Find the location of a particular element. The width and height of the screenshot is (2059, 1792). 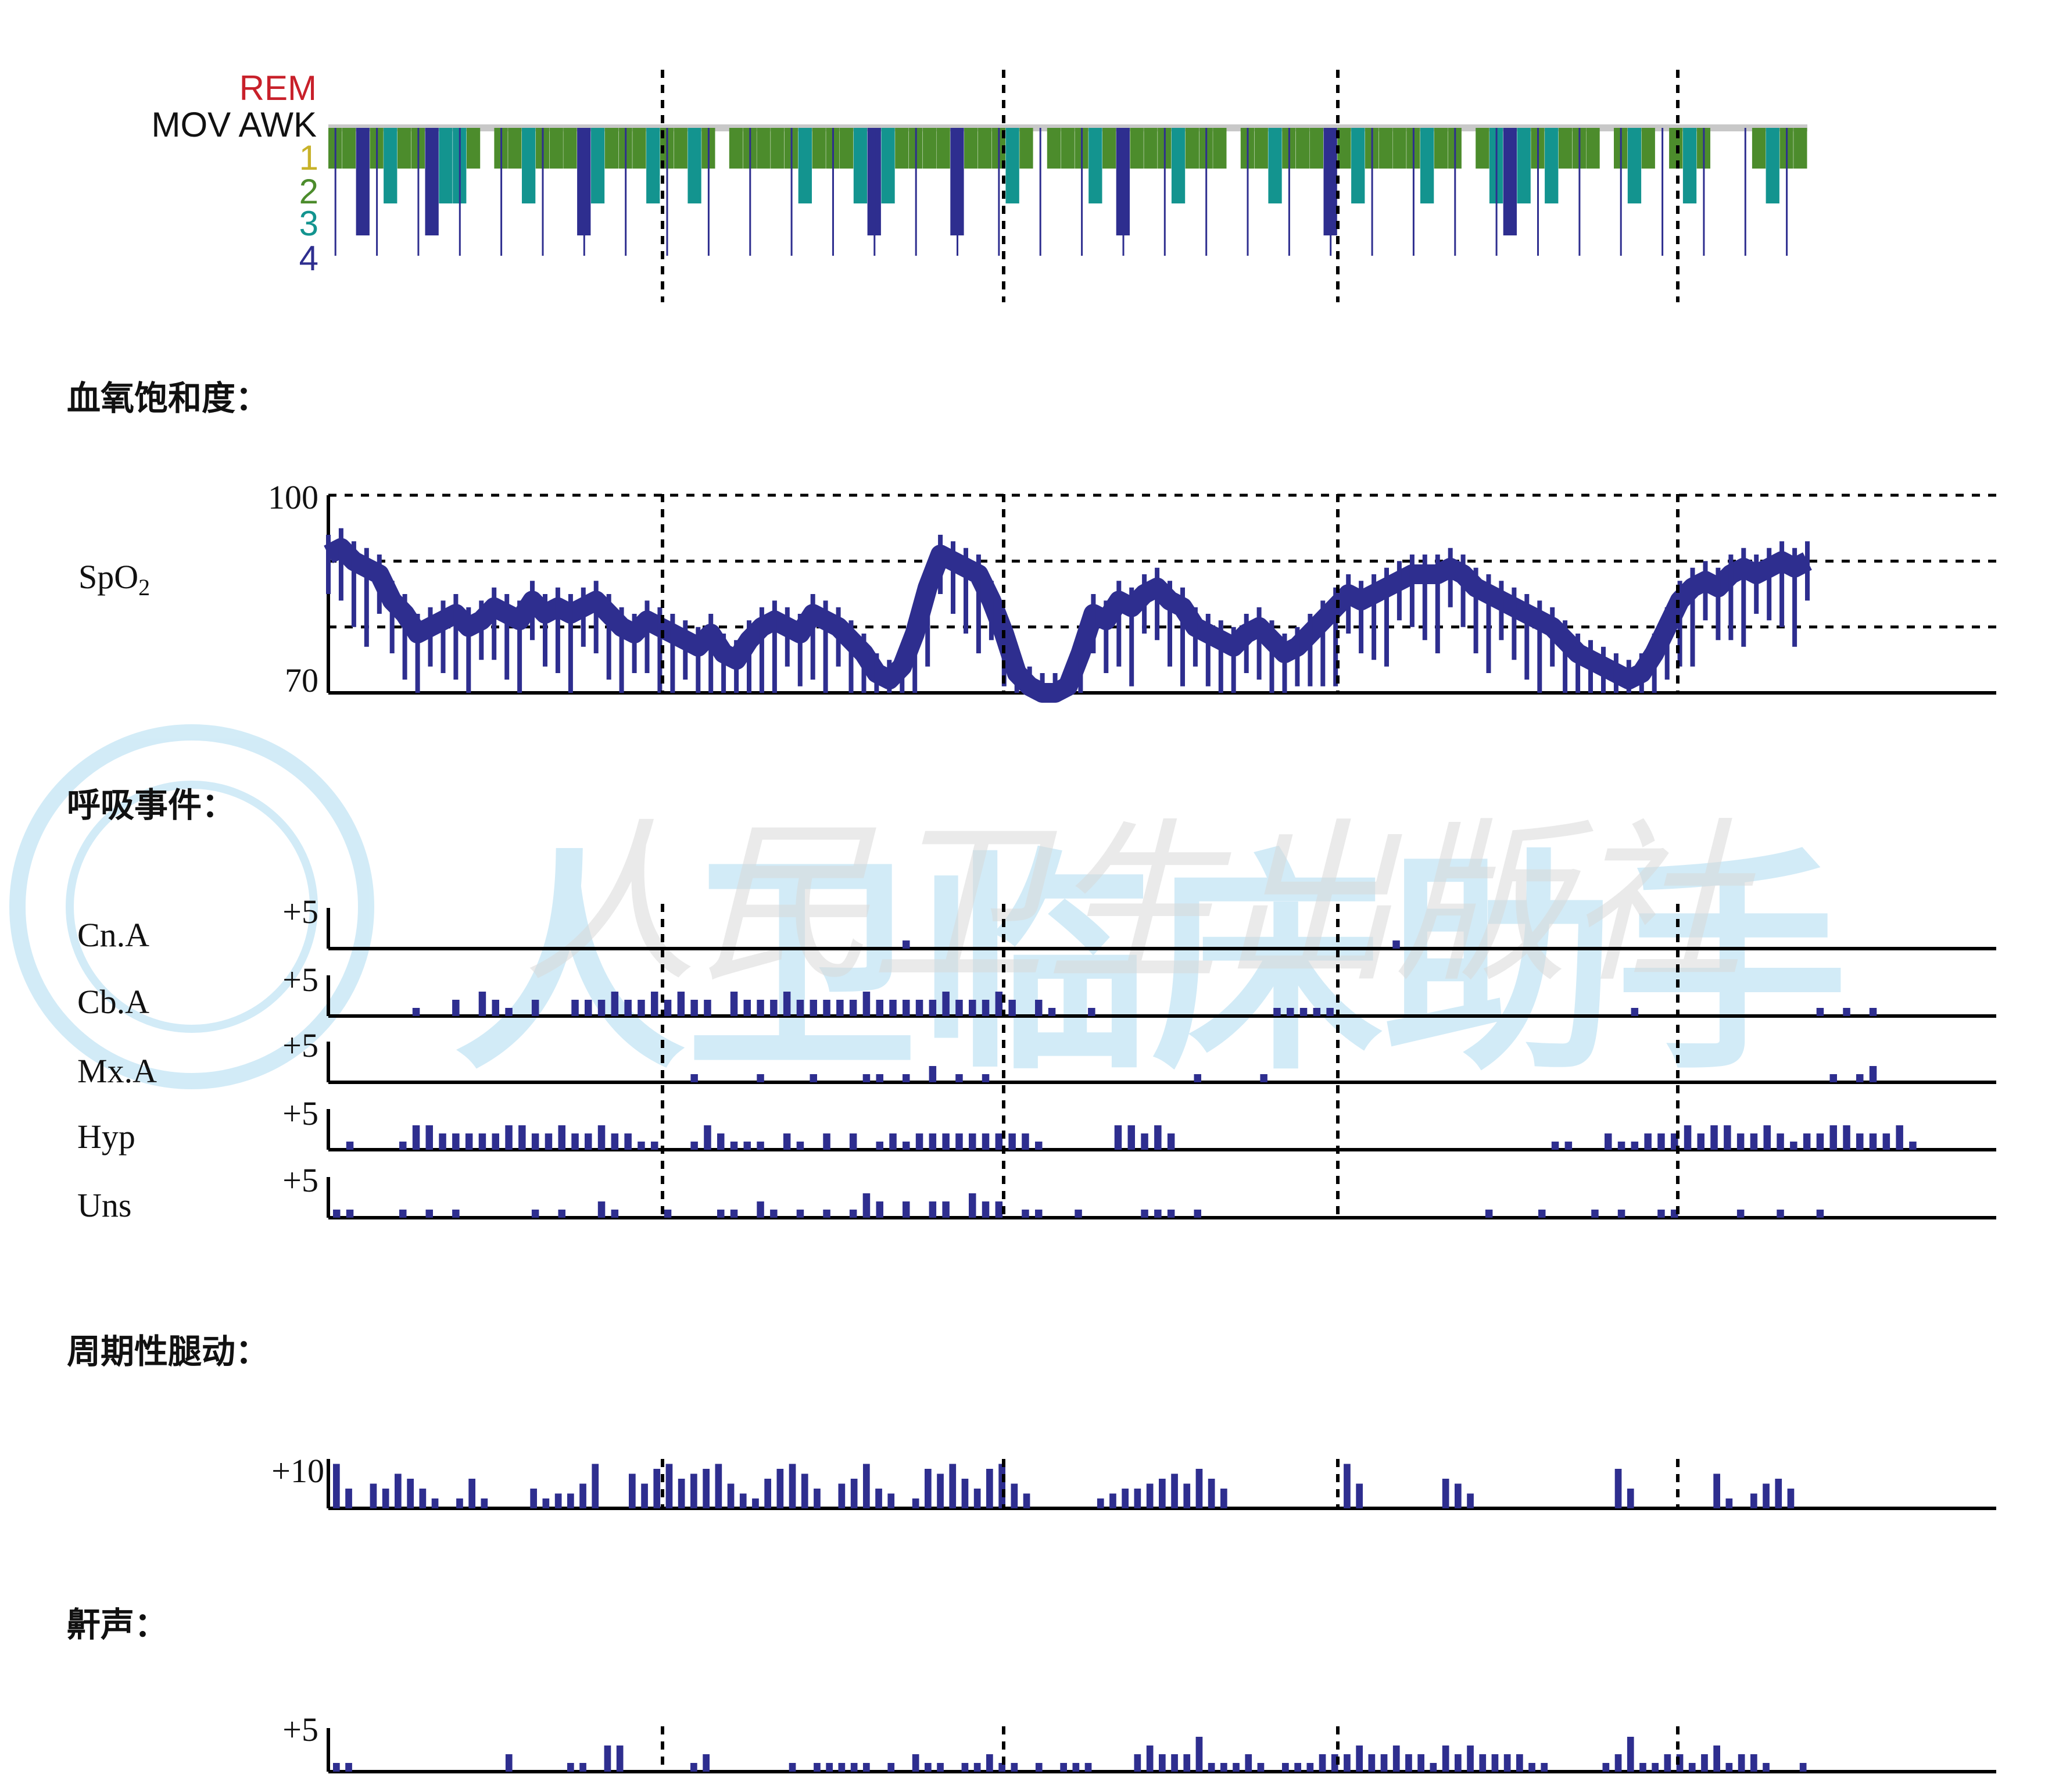

label-stage-3: 3 is located at coordinates (309, 223).